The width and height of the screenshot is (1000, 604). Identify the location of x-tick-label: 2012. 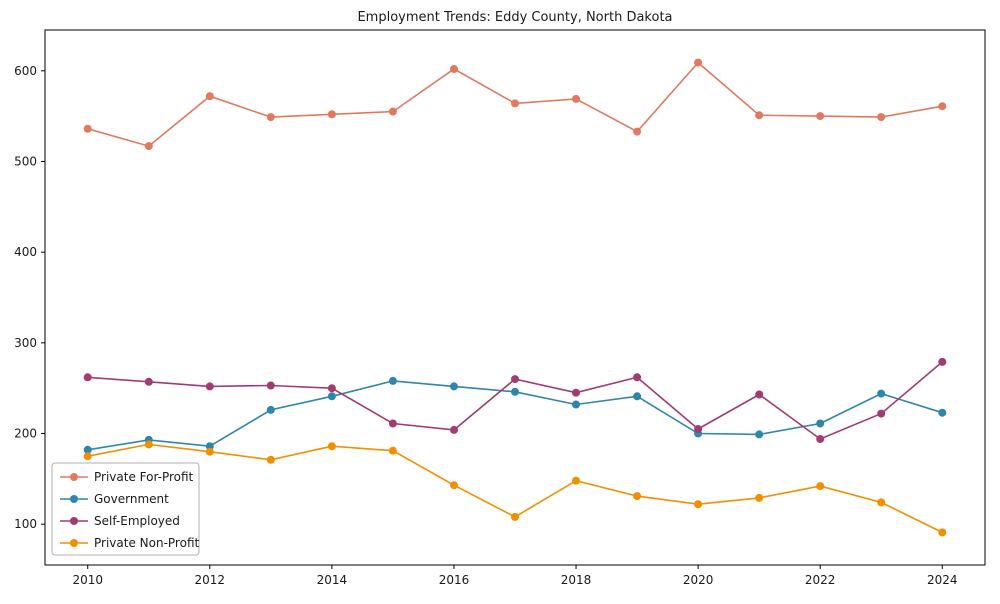
(210, 580).